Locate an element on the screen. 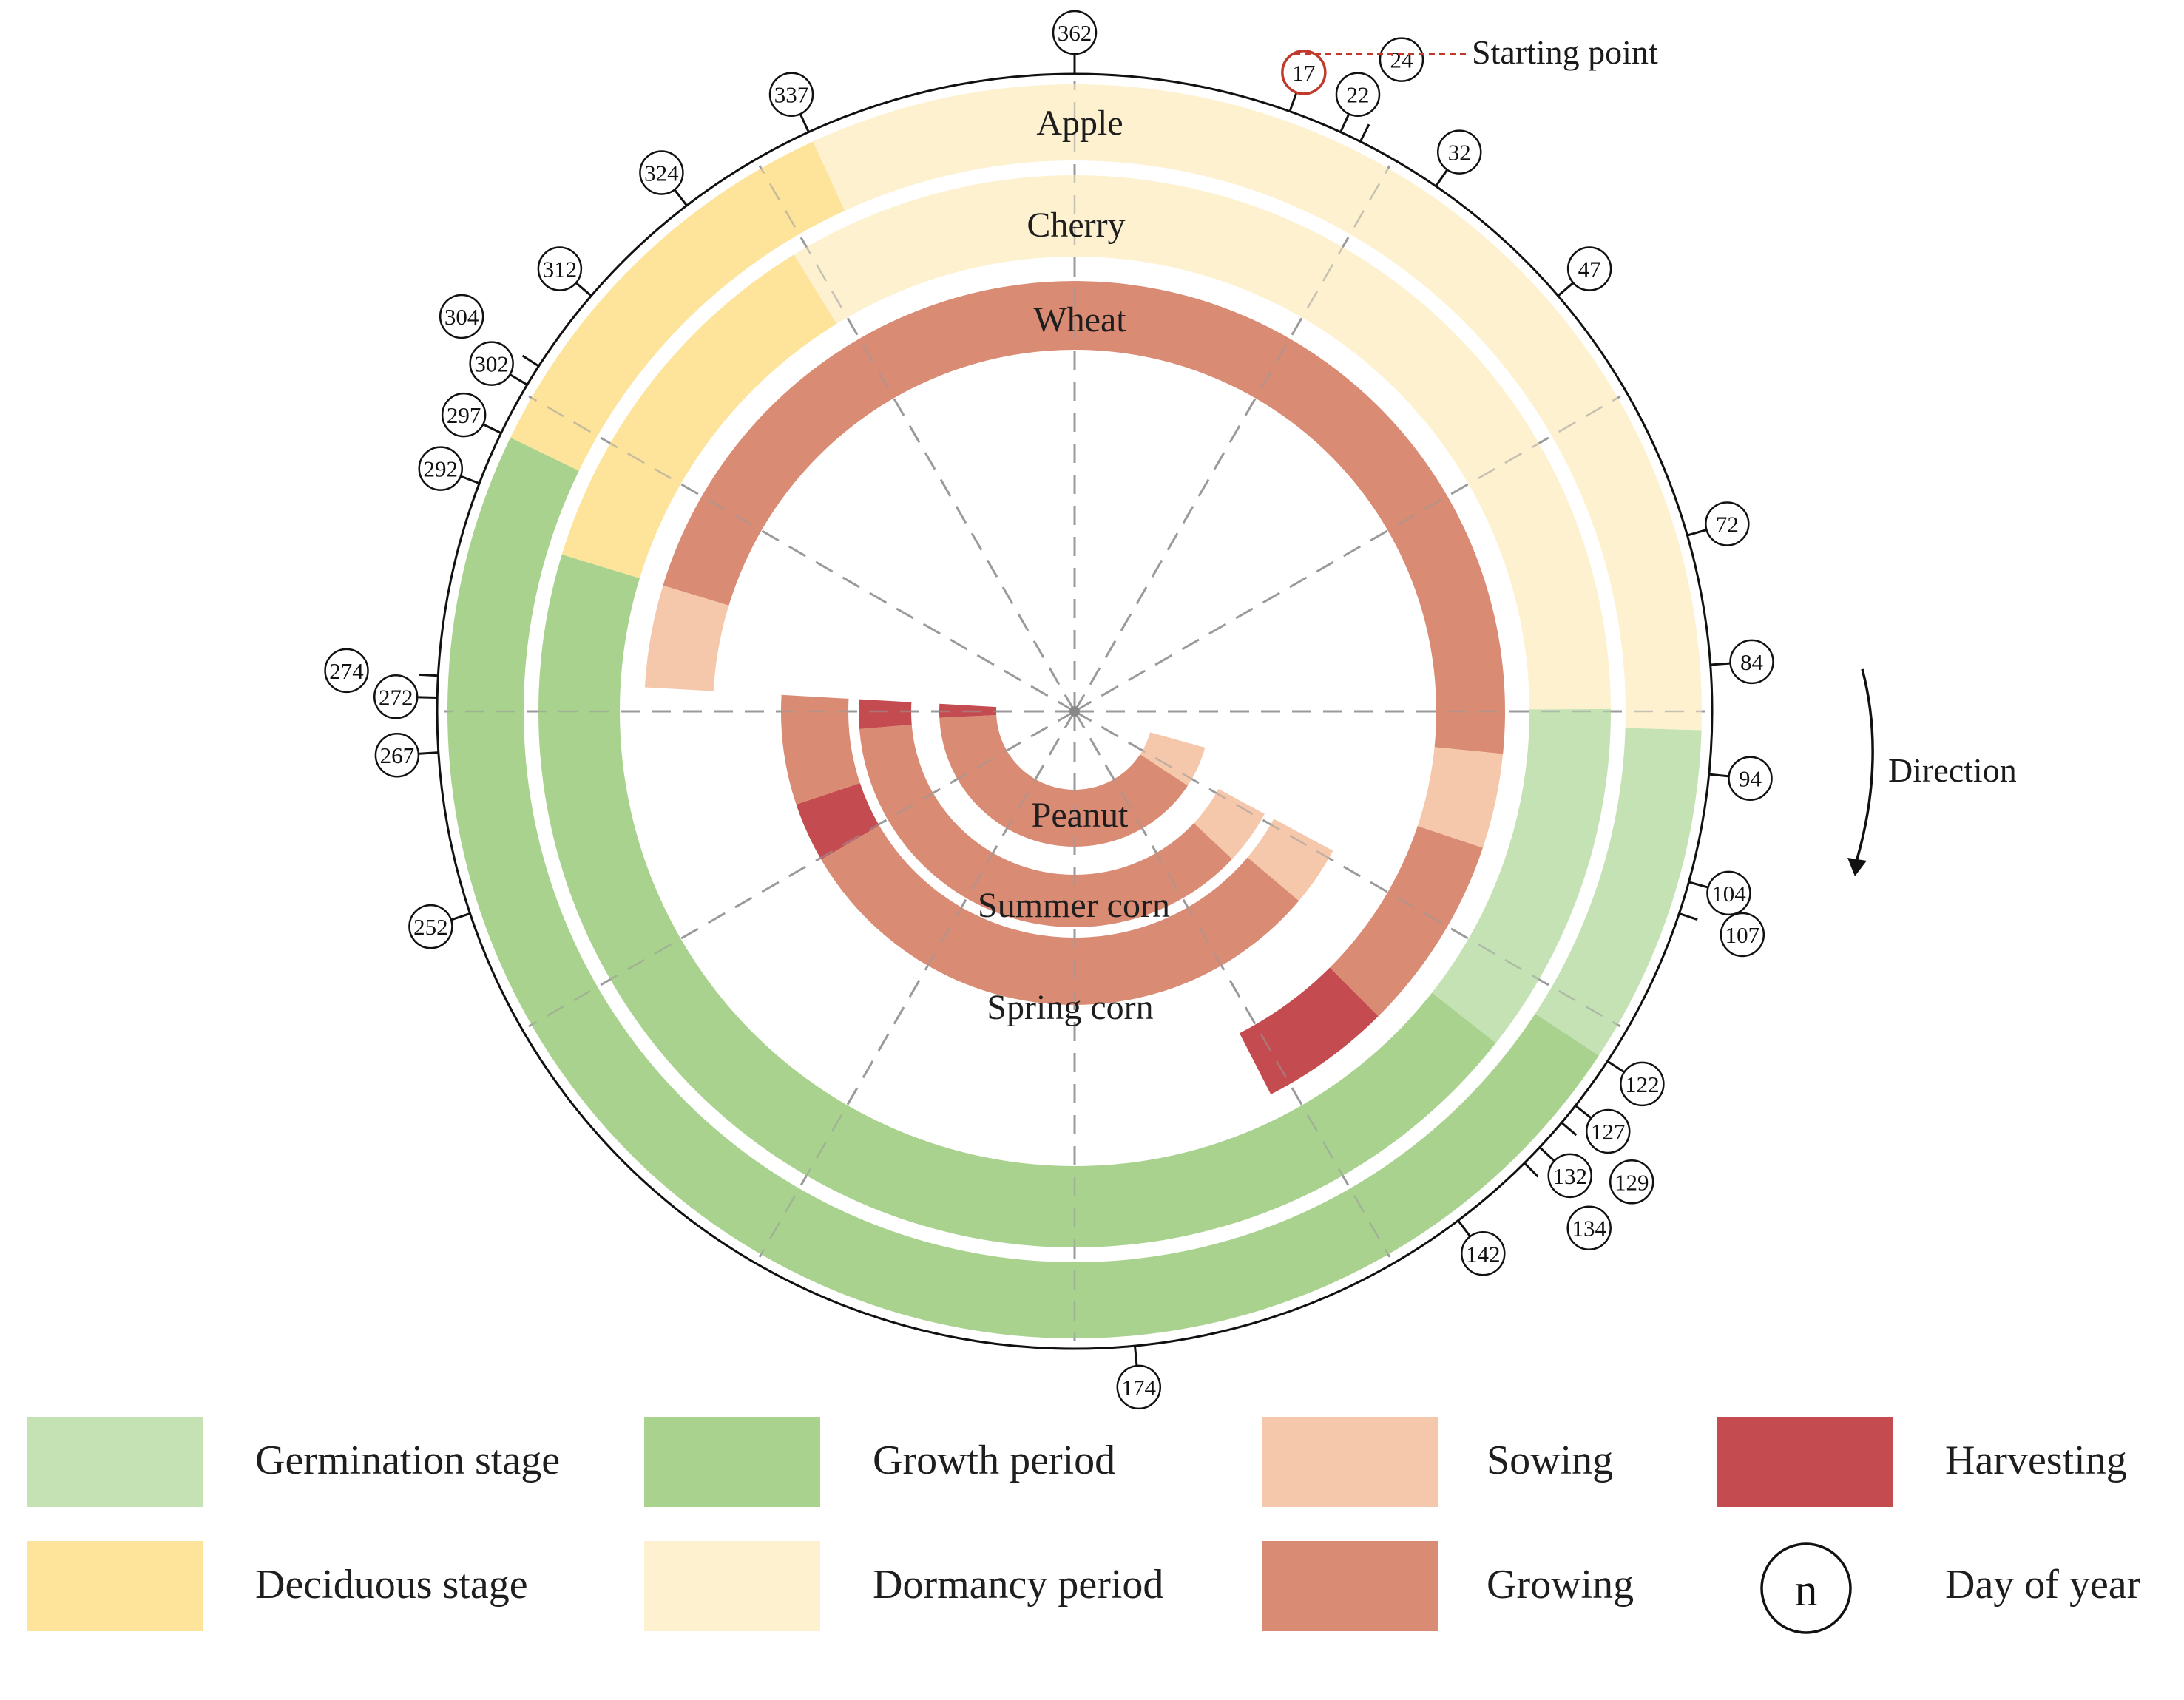  day-number: 272 is located at coordinates (396, 697).